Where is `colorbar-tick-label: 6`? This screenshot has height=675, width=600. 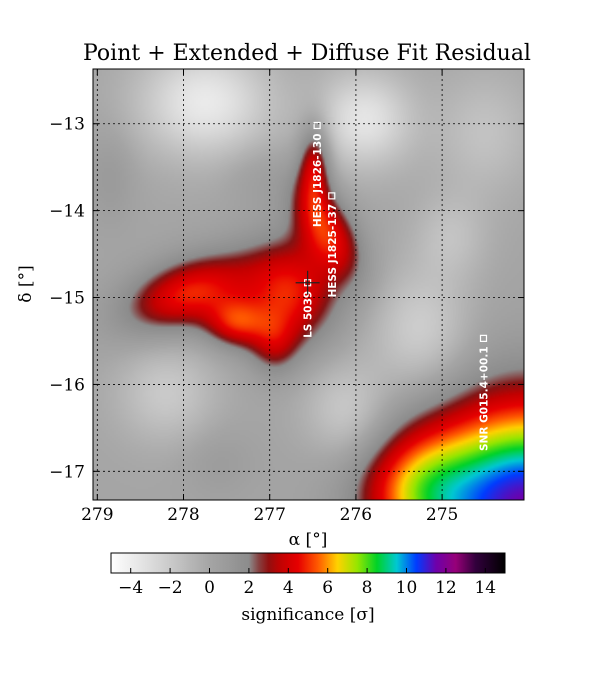 colorbar-tick-label: 6 is located at coordinates (327, 588).